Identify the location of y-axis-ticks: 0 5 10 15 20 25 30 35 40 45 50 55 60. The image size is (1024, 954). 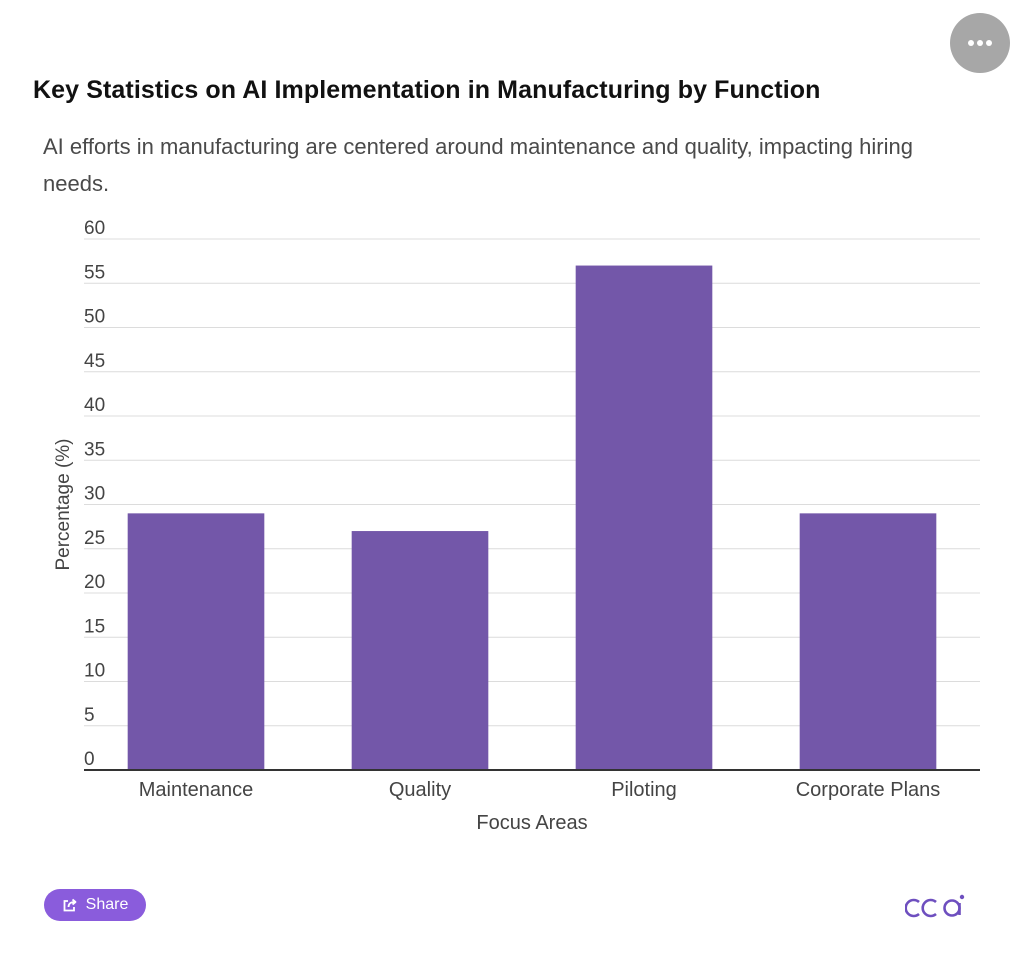
(94, 494).